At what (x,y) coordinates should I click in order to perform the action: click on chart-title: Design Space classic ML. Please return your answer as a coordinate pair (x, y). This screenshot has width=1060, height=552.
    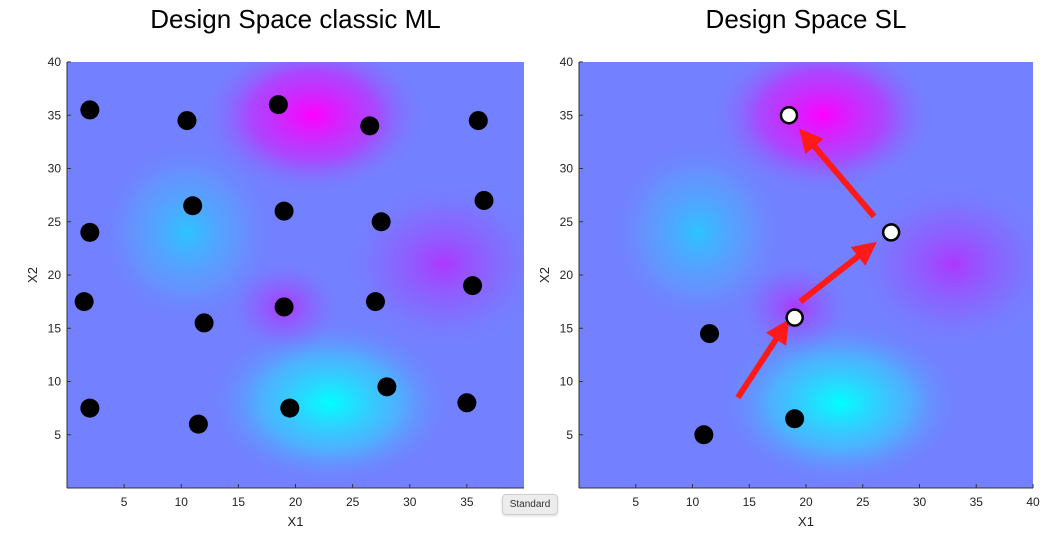
    Looking at the image, I should click on (295, 19).